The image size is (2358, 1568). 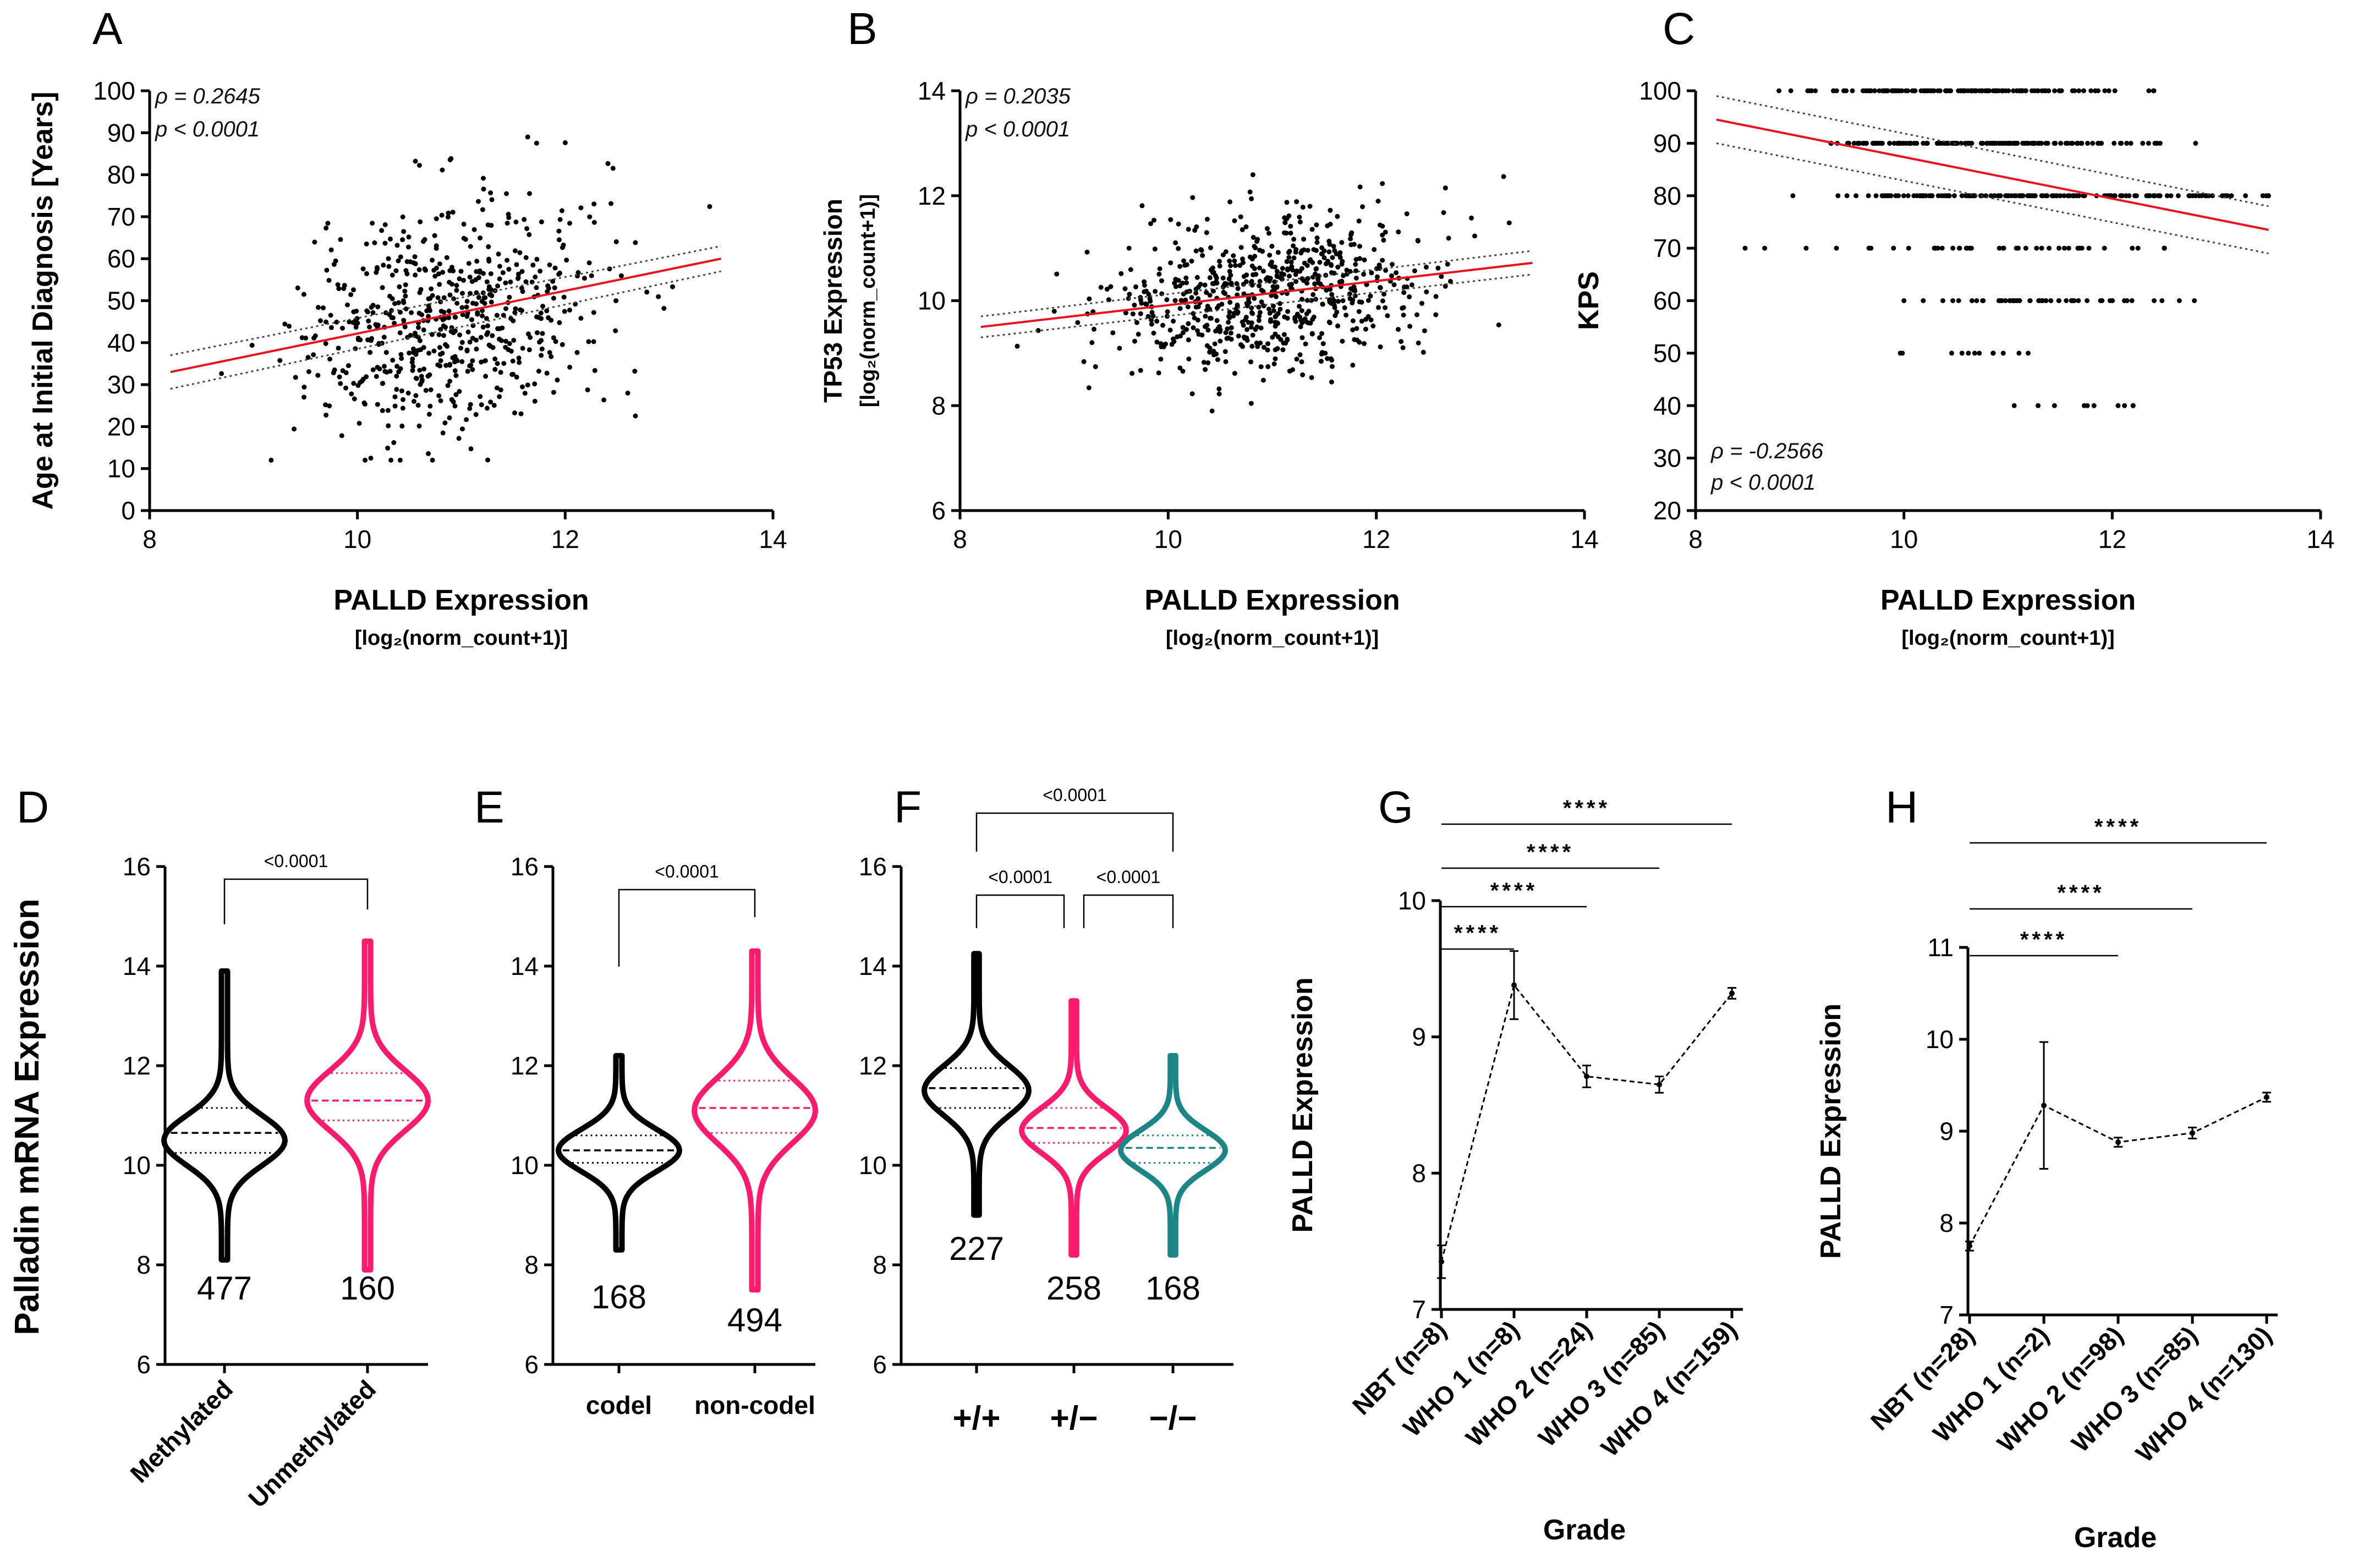 What do you see at coordinates (1128, 877) in the screenshot?
I see `p-value-label: <0.0001` at bounding box center [1128, 877].